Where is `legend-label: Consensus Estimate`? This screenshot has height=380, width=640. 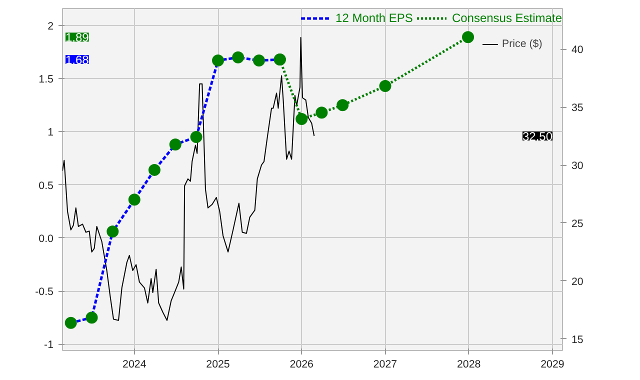
legend-label: Consensus Estimate is located at coordinates (507, 18).